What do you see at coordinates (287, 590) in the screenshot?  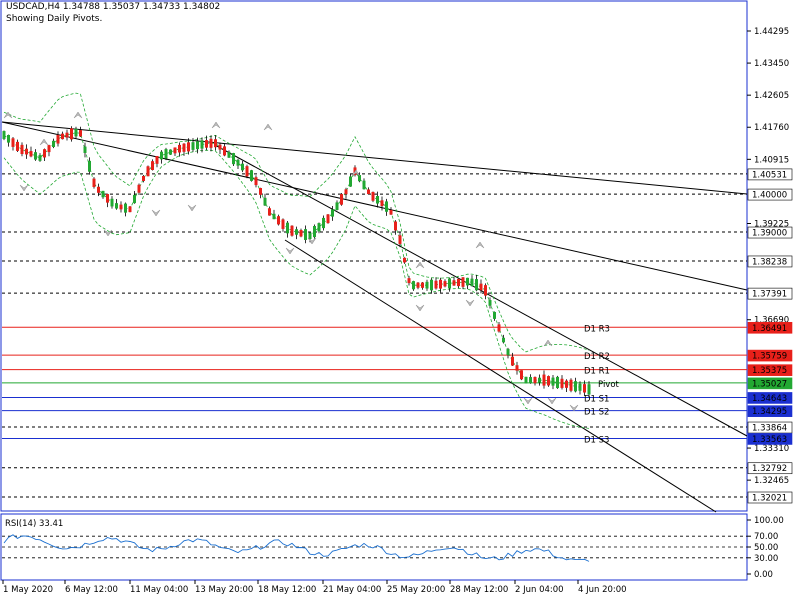 I see `time-axis-label: 18 May 12:00` at bounding box center [287, 590].